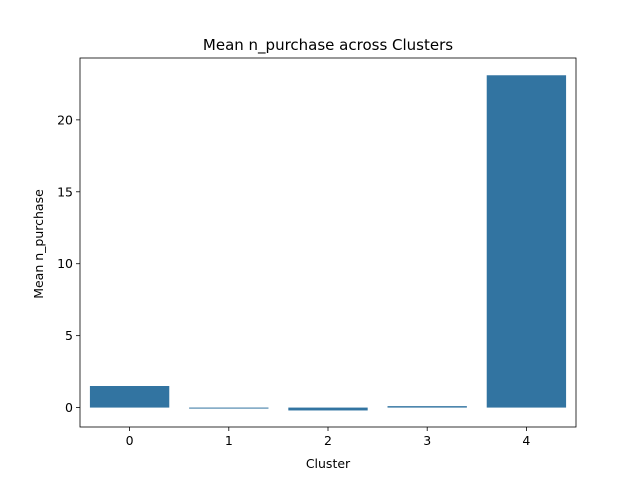 The image size is (640, 480). Describe the element at coordinates (69, 335) in the screenshot. I see `y-tick-label: 5` at that location.